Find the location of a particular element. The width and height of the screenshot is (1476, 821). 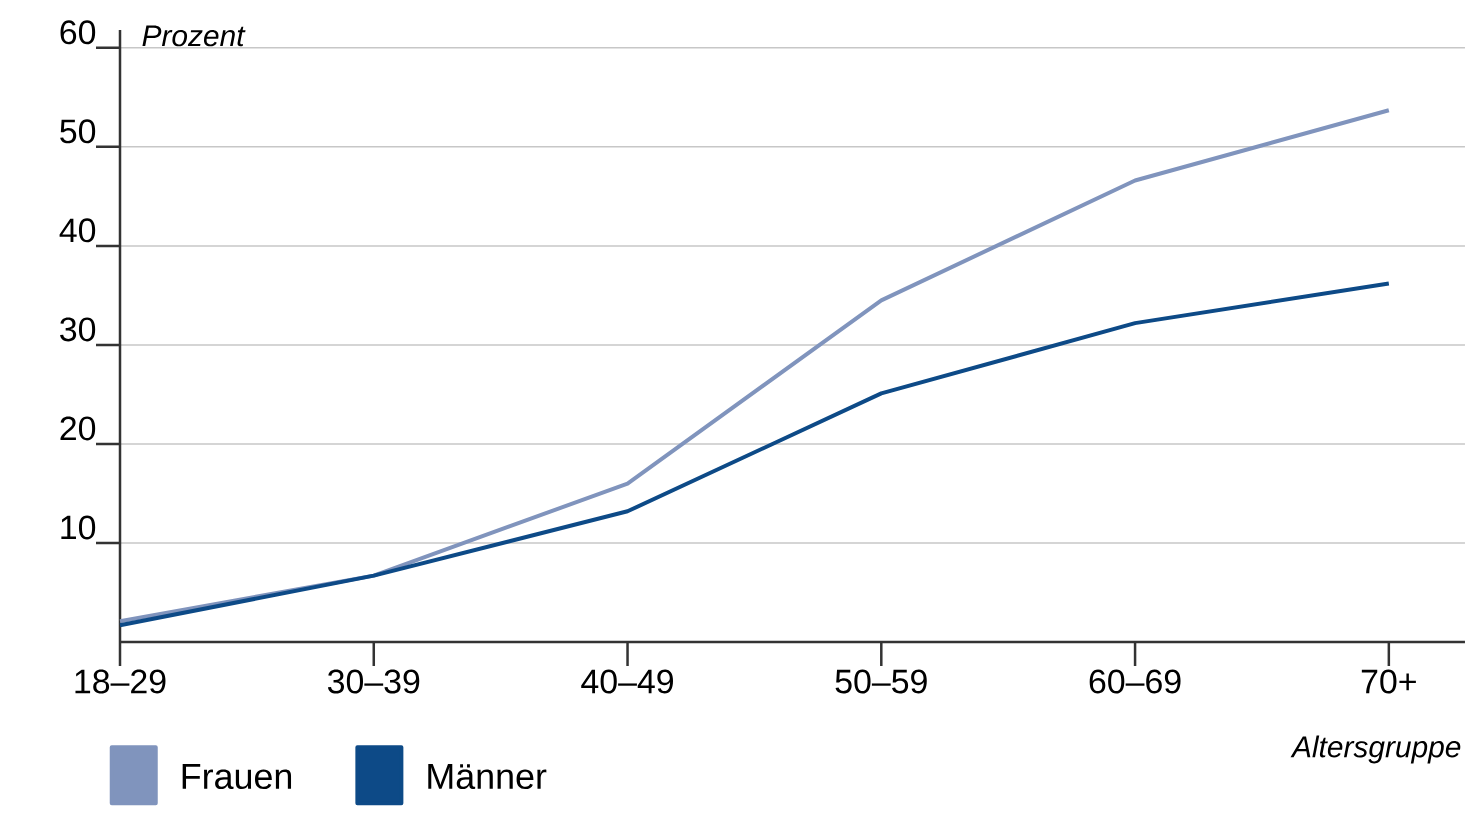

legend-label: Männer is located at coordinates (487, 777).